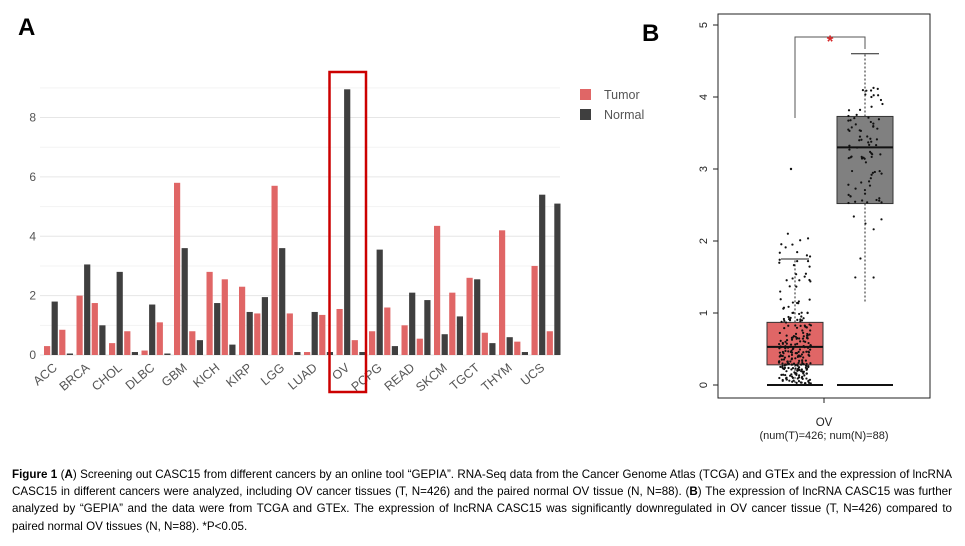 The width and height of the screenshot is (965, 546). I want to click on y-tick-label: 6, so click(32, 177).